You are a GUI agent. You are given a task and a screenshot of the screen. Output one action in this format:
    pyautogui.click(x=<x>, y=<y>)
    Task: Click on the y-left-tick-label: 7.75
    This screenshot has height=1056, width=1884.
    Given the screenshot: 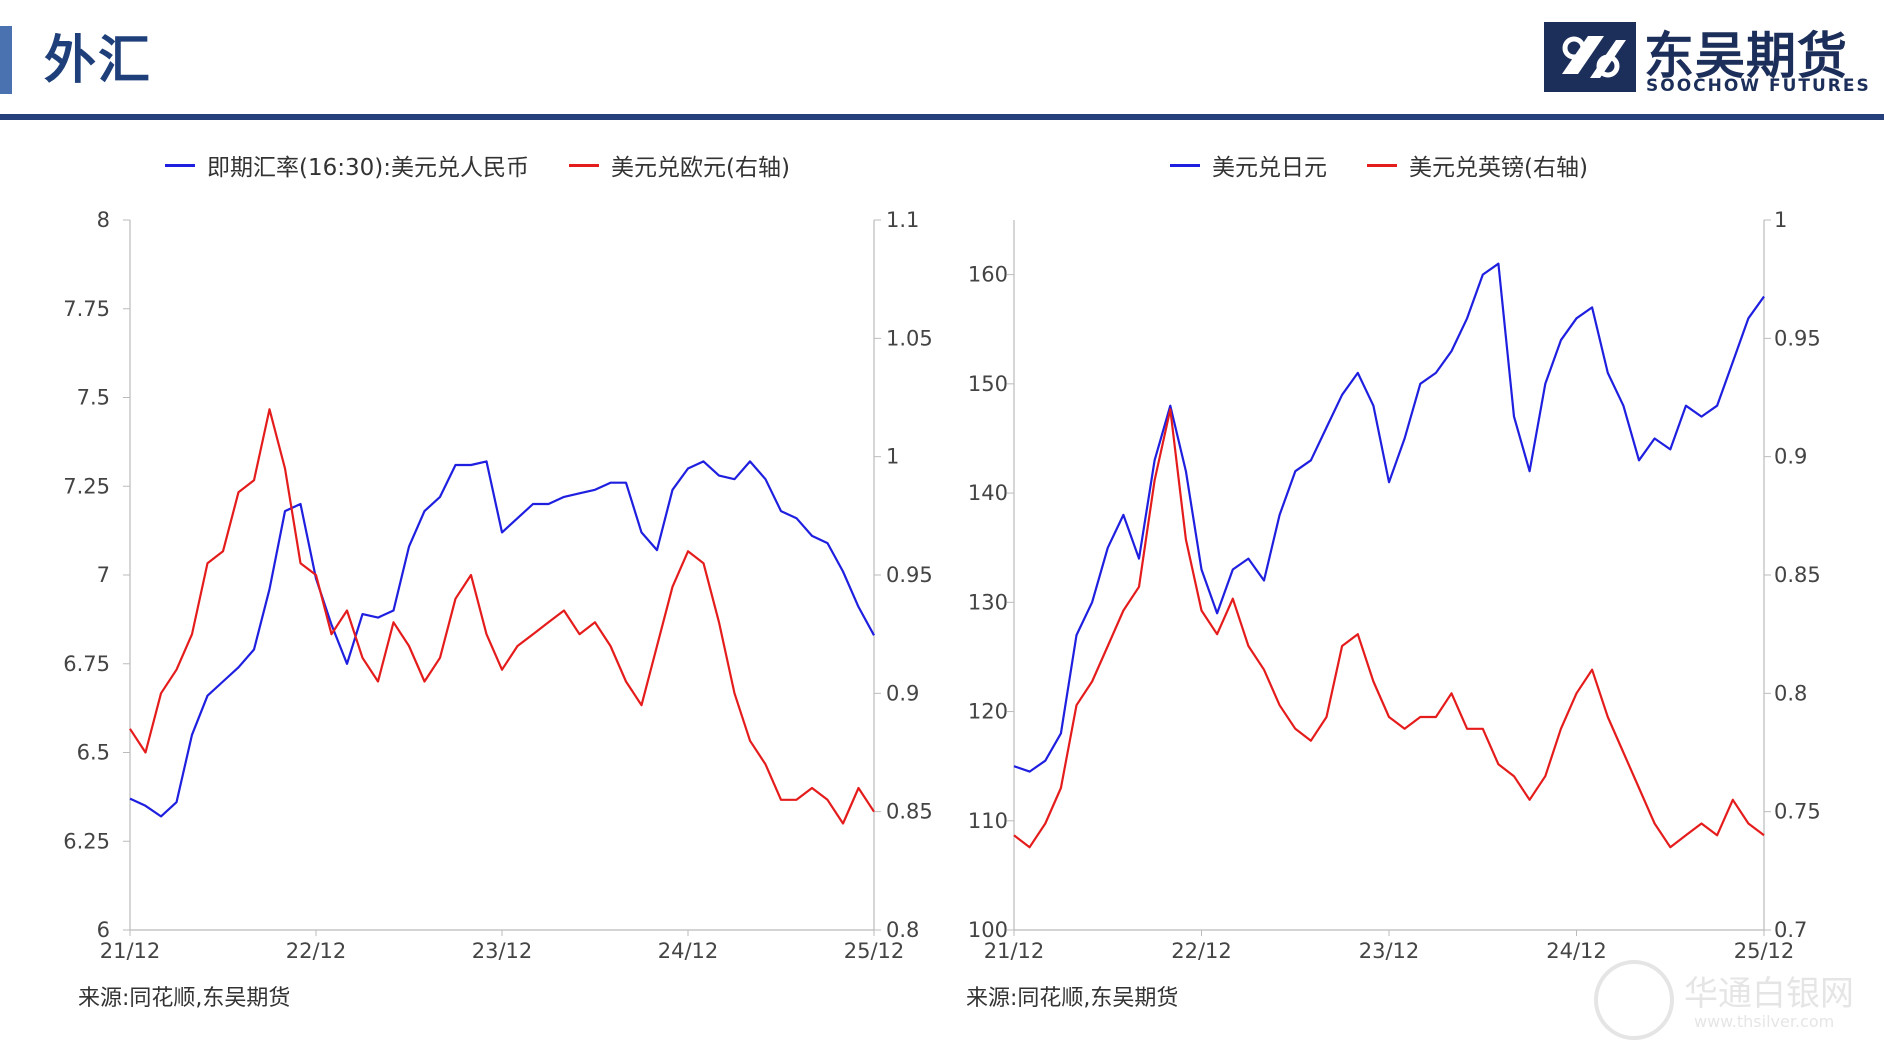 What is the action you would take?
    pyautogui.click(x=86, y=309)
    